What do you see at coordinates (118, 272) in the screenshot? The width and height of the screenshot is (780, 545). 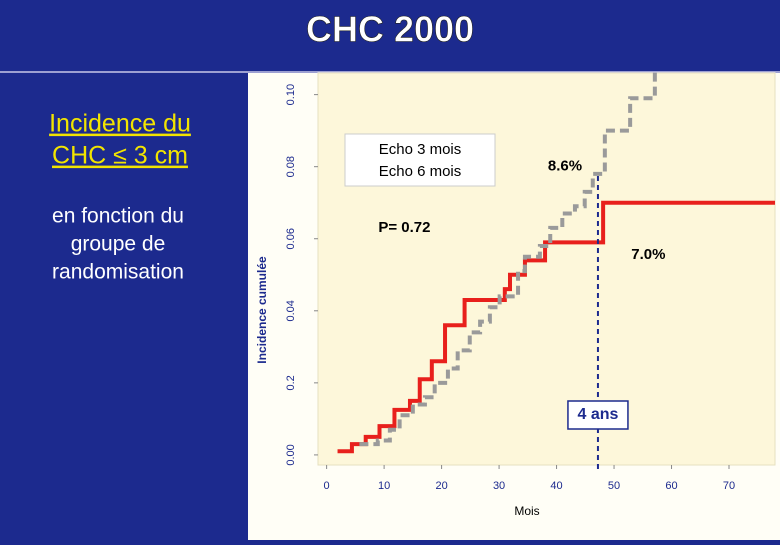 I see `description-line: randomisation` at bounding box center [118, 272].